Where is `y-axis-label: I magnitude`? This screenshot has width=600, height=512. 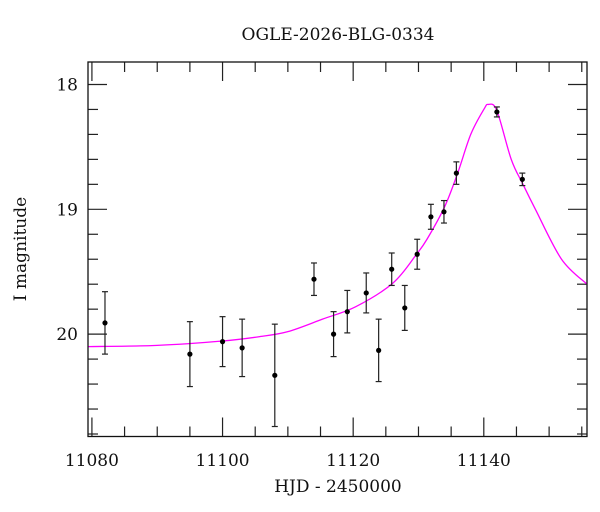
y-axis-label: I magnitude is located at coordinates (21, 249).